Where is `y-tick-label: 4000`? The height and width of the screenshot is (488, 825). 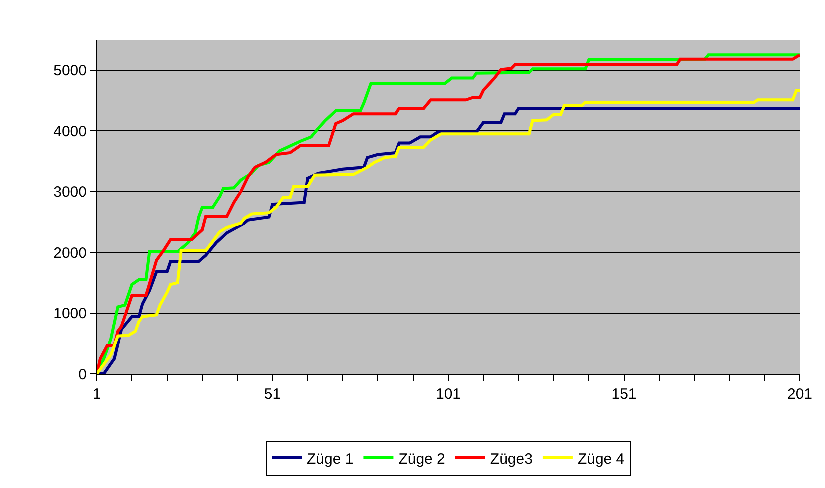 y-tick-label: 4000 is located at coordinates (70, 131).